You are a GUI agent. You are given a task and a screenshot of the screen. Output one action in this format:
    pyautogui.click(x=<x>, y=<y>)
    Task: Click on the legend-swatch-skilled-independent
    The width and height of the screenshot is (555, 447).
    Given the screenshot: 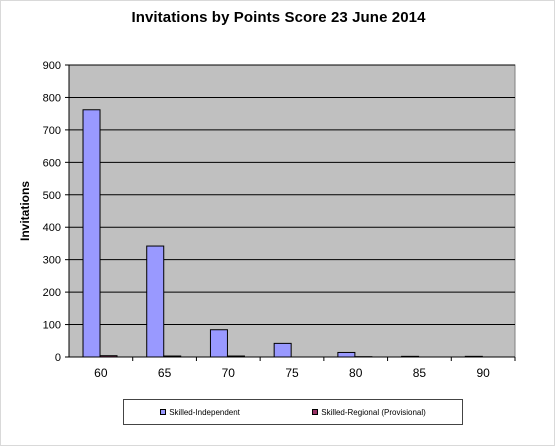 What is the action you would take?
    pyautogui.click(x=163, y=412)
    